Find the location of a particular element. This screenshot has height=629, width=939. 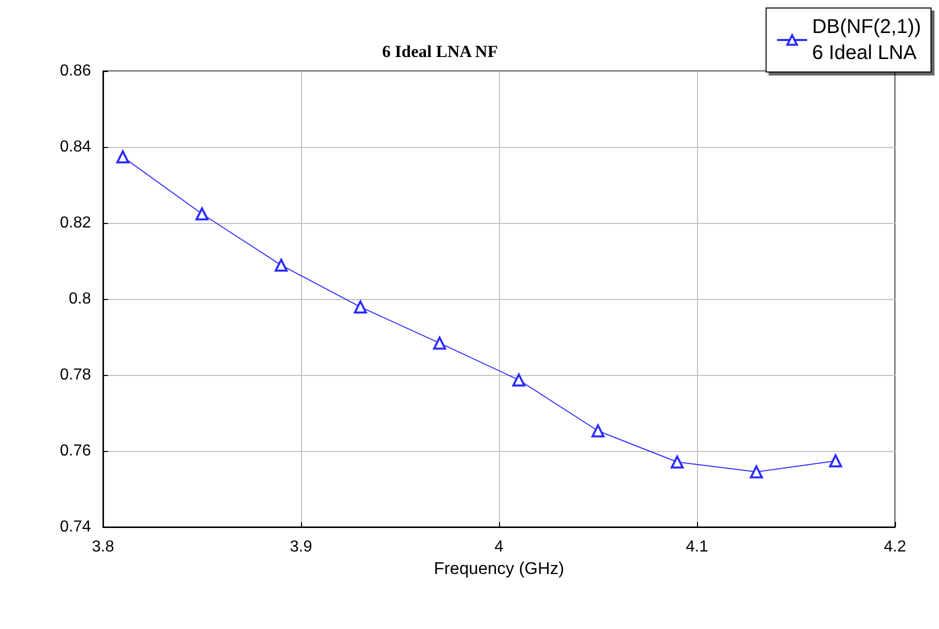

x-tick-label: 3.8 is located at coordinates (103, 547).